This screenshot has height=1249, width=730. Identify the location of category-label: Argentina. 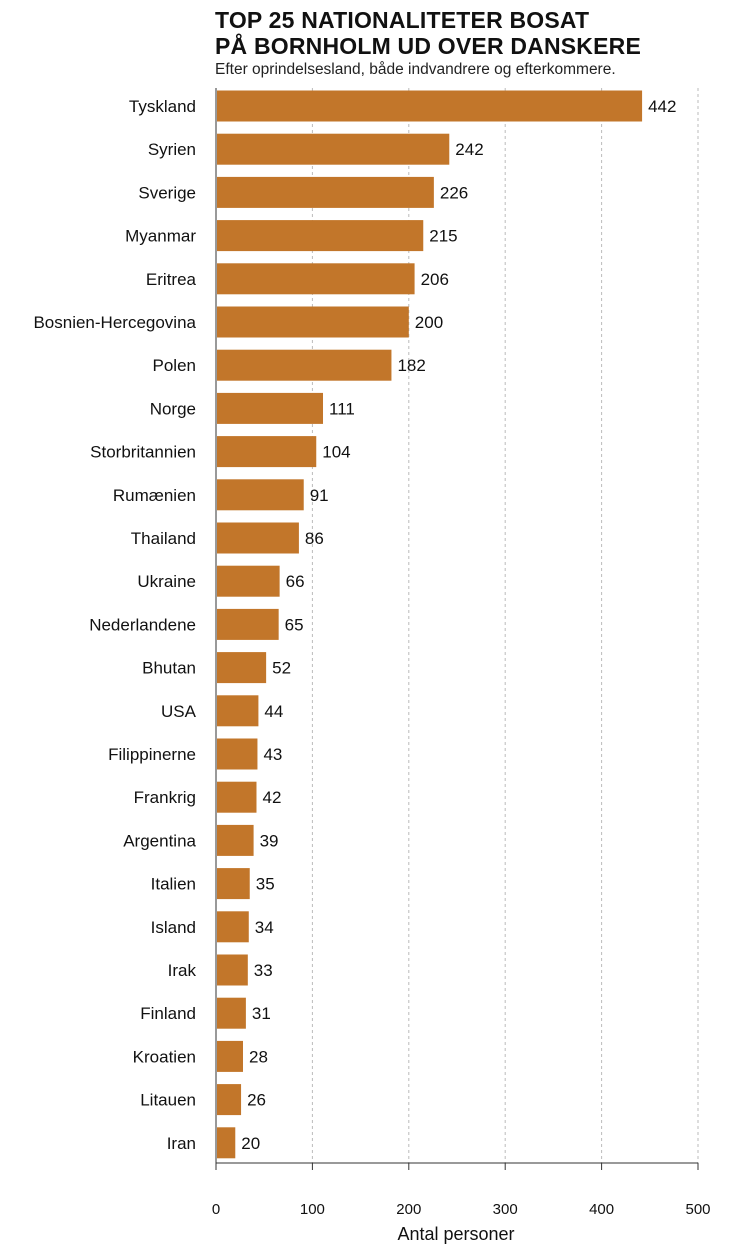
(159, 840).